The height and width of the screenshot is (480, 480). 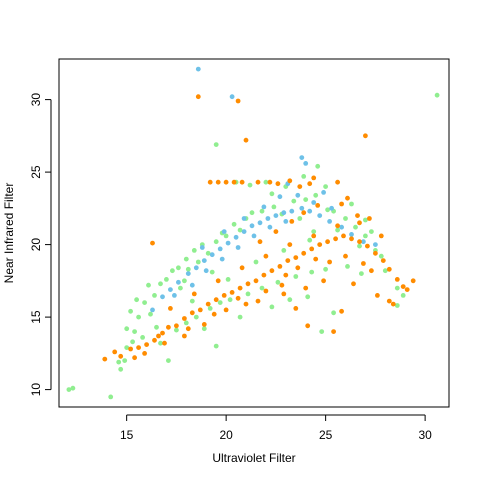 I want to click on y-tick-label: 15, so click(x=36, y=317).